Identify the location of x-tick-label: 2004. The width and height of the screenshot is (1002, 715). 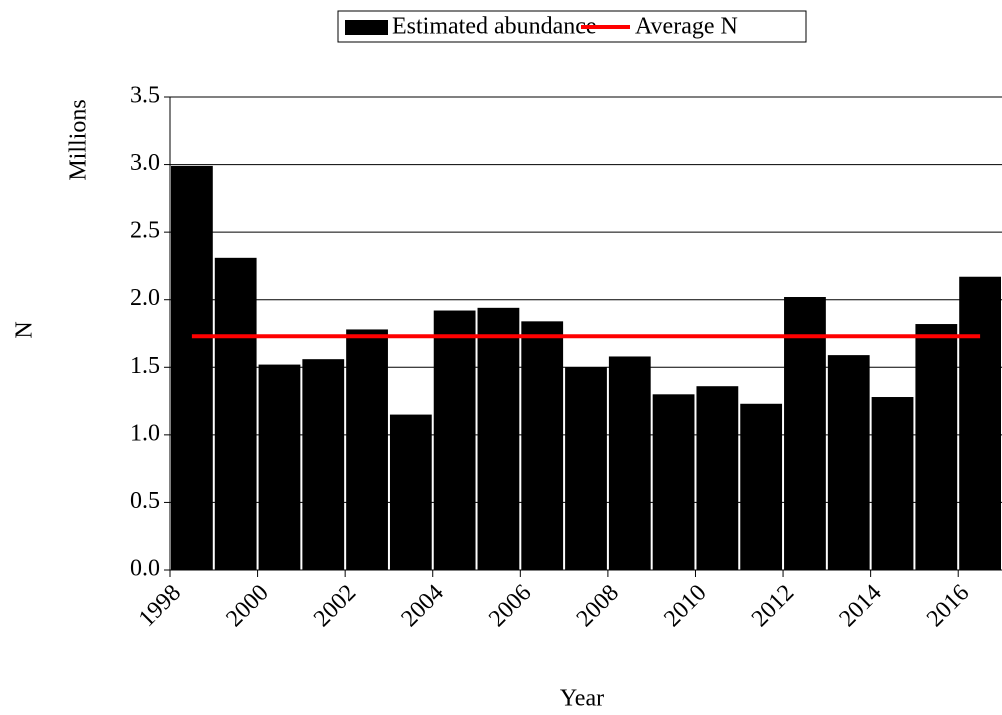
(423, 606).